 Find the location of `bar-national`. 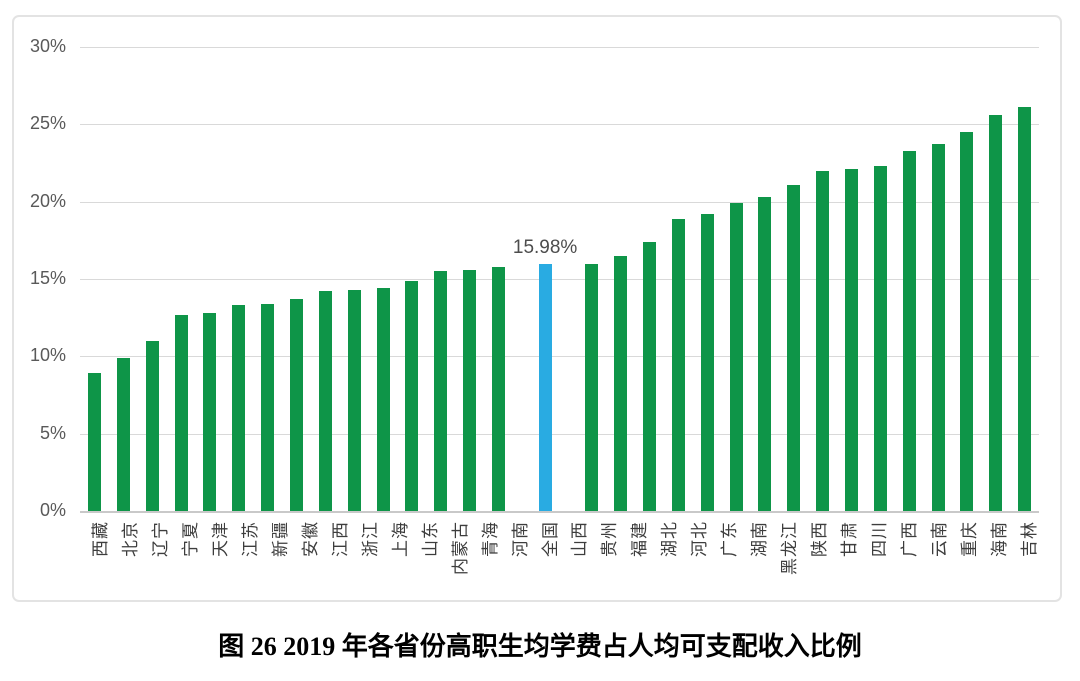

bar-national is located at coordinates (545, 387).